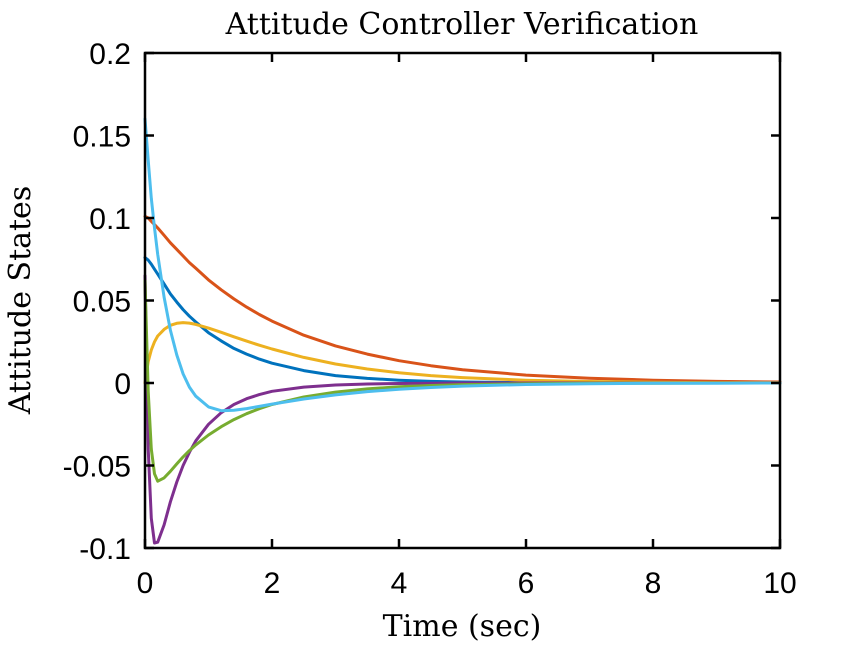 The width and height of the screenshot is (864, 648). What do you see at coordinates (20, 300) in the screenshot?
I see `y-axis-label: Attitude States` at bounding box center [20, 300].